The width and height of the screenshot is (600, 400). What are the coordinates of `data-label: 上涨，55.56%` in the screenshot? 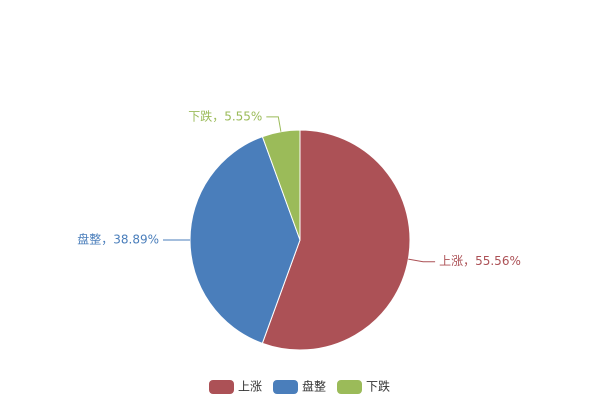 It's located at (480, 260).